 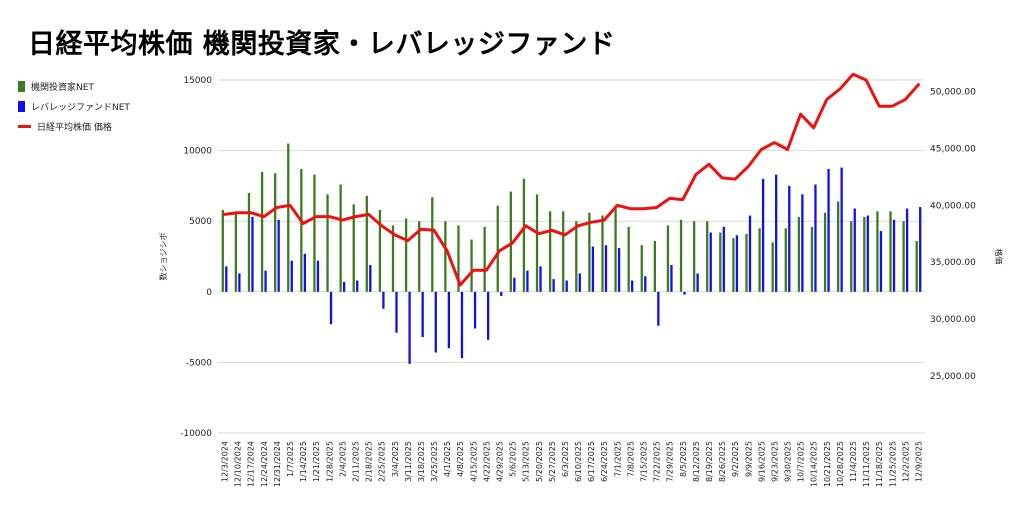 I want to click on x-tick-label: 5/27/2025, so click(x=552, y=461).